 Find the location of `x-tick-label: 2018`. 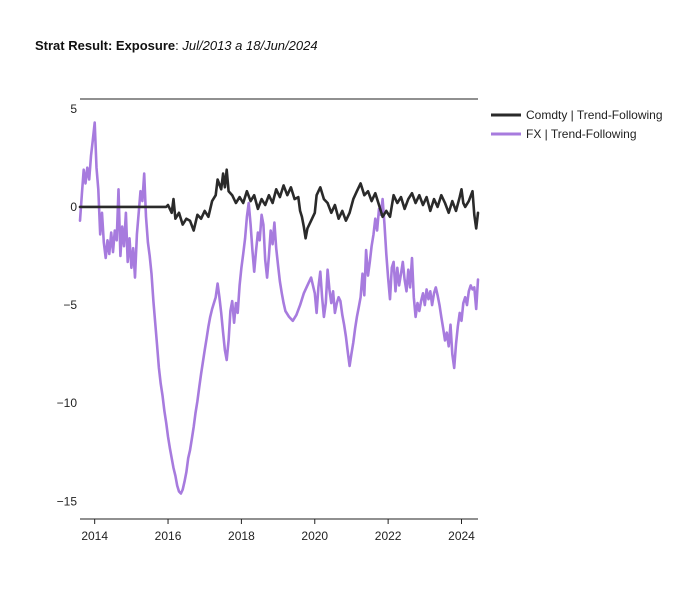

x-tick-label: 2018 is located at coordinates (241, 536).